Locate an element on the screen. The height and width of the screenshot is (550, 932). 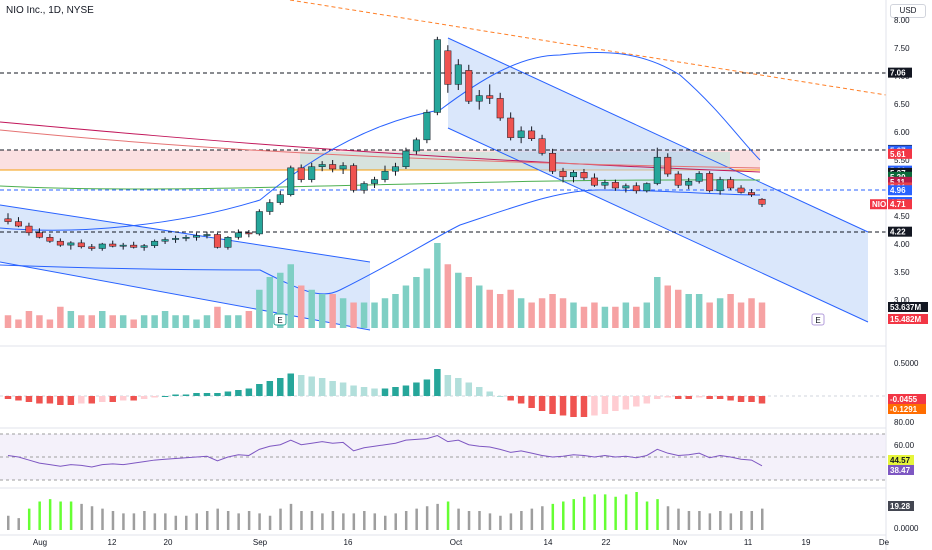
macd-pane is located at coordinates (385, 393).